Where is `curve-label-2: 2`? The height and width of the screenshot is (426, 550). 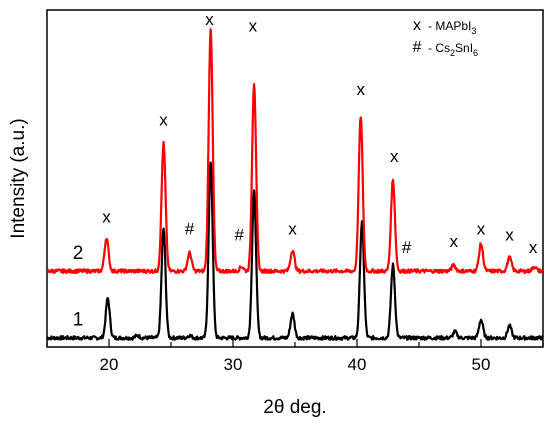
curve-label-2: 2 is located at coordinates (78, 253).